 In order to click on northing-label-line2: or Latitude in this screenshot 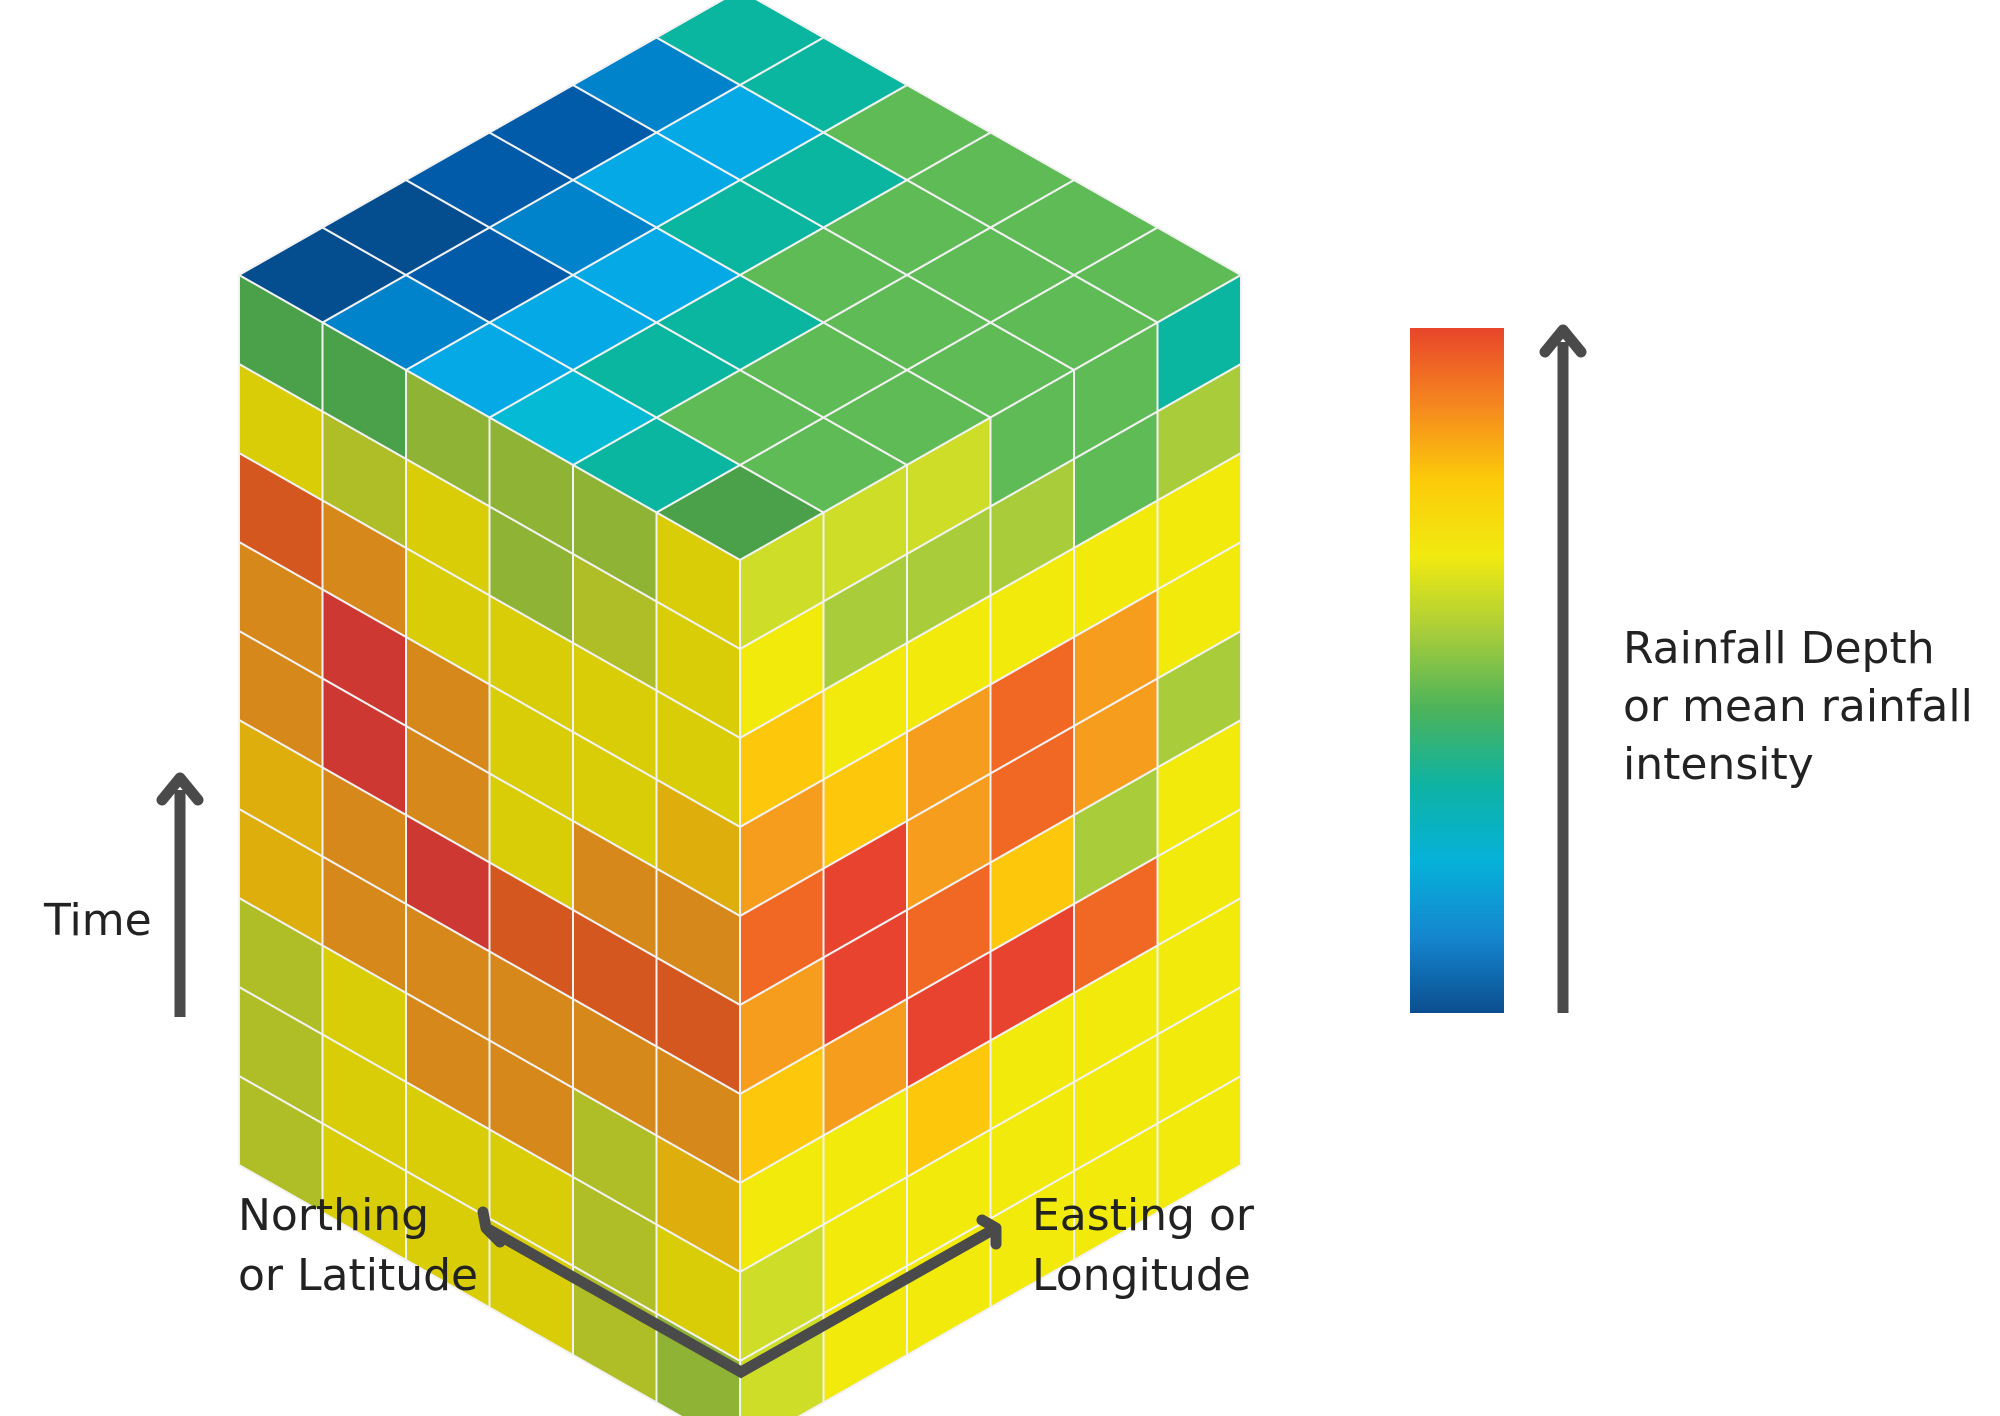, I will do `click(358, 1275)`.